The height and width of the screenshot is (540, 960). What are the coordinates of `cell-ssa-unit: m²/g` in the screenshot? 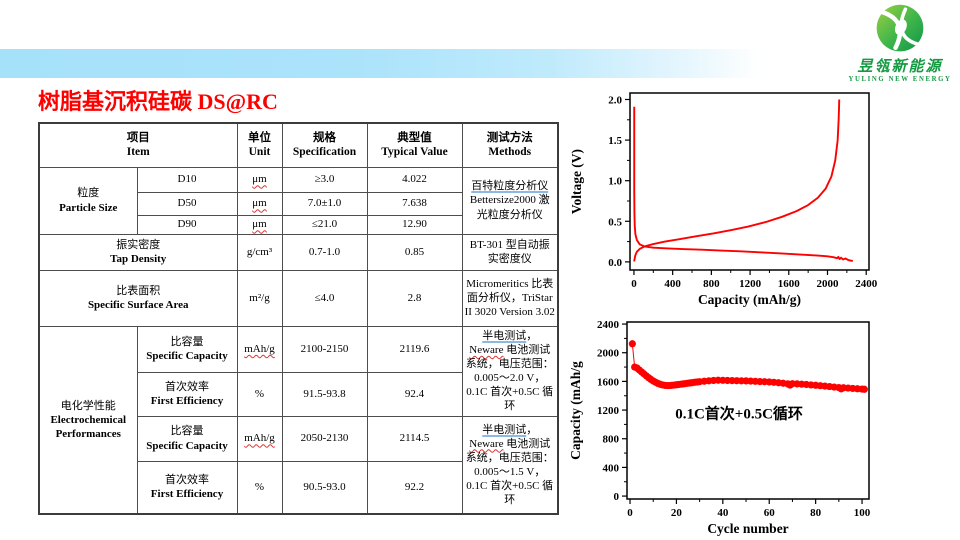 It's located at (259, 298).